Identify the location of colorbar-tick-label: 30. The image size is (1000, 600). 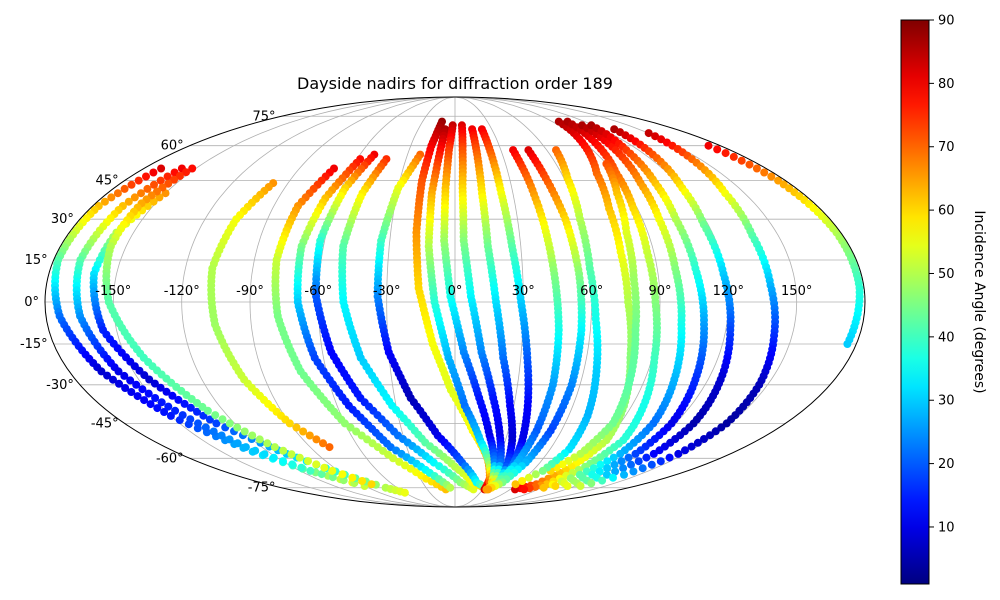
(946, 401).